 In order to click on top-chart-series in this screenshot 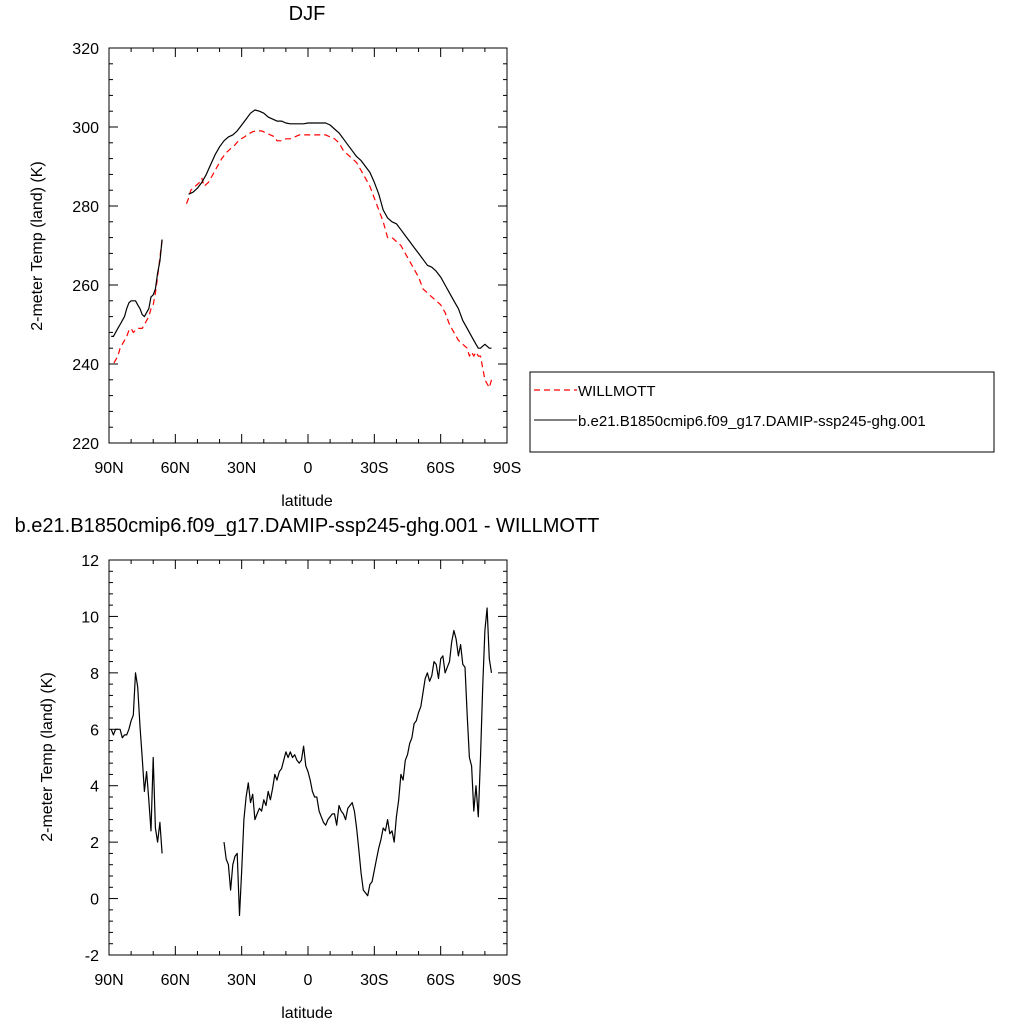, I will do `click(302, 249)`.